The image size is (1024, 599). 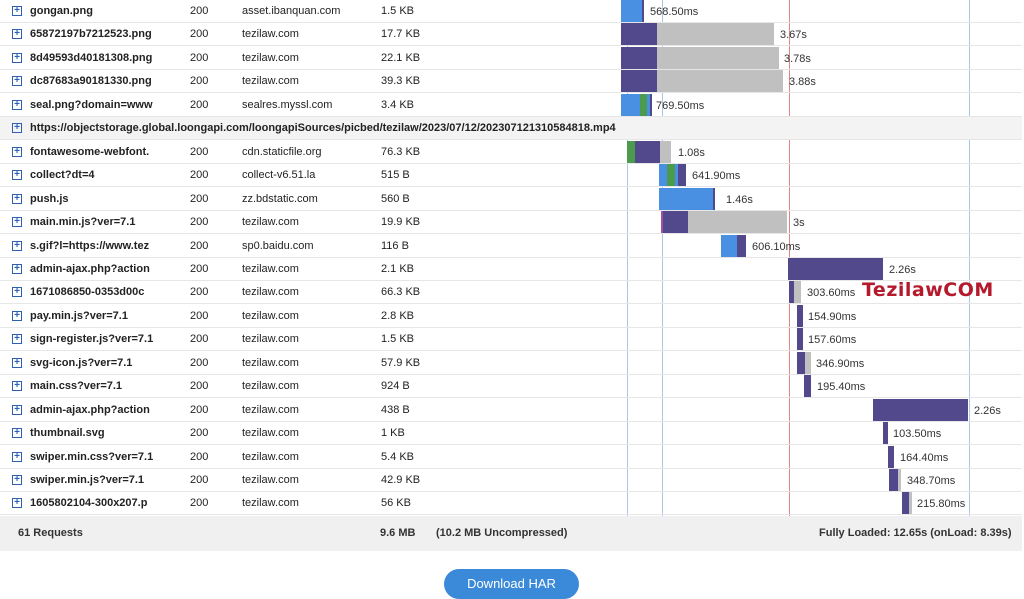 What do you see at coordinates (91, 57) in the screenshot?
I see `request-url: 8d49593d40181308.png` at bounding box center [91, 57].